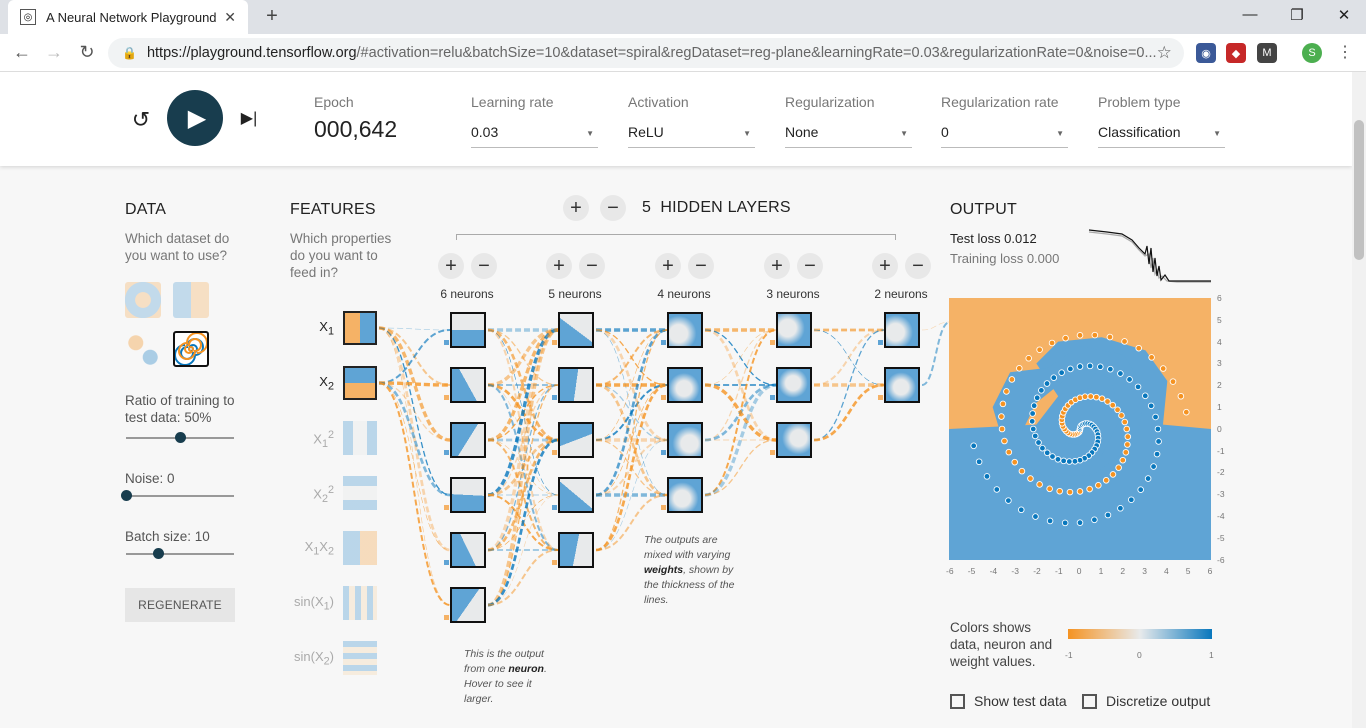  Describe the element at coordinates (1250, 14) in the screenshot. I see `minimize-window-icon: —` at that location.